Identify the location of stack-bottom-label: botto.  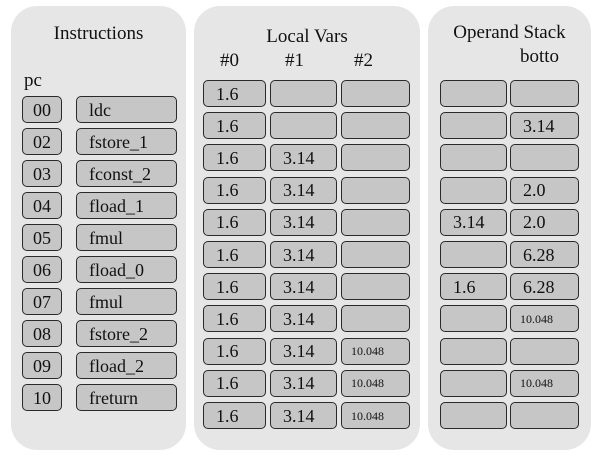
(540, 56).